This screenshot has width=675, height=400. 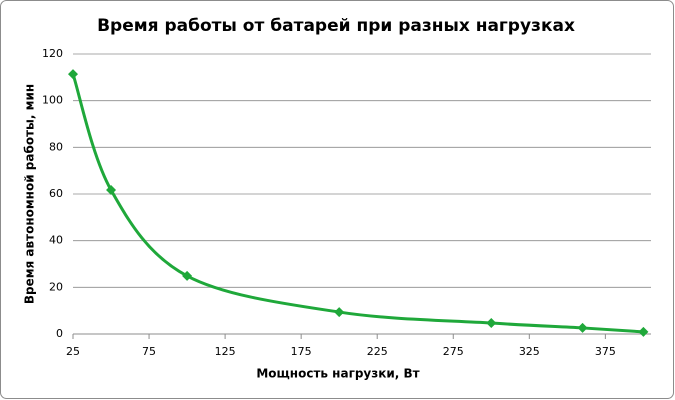 What do you see at coordinates (337, 374) in the screenshot?
I see `x-axis-label: Мощность нагрузки, Вт` at bounding box center [337, 374].